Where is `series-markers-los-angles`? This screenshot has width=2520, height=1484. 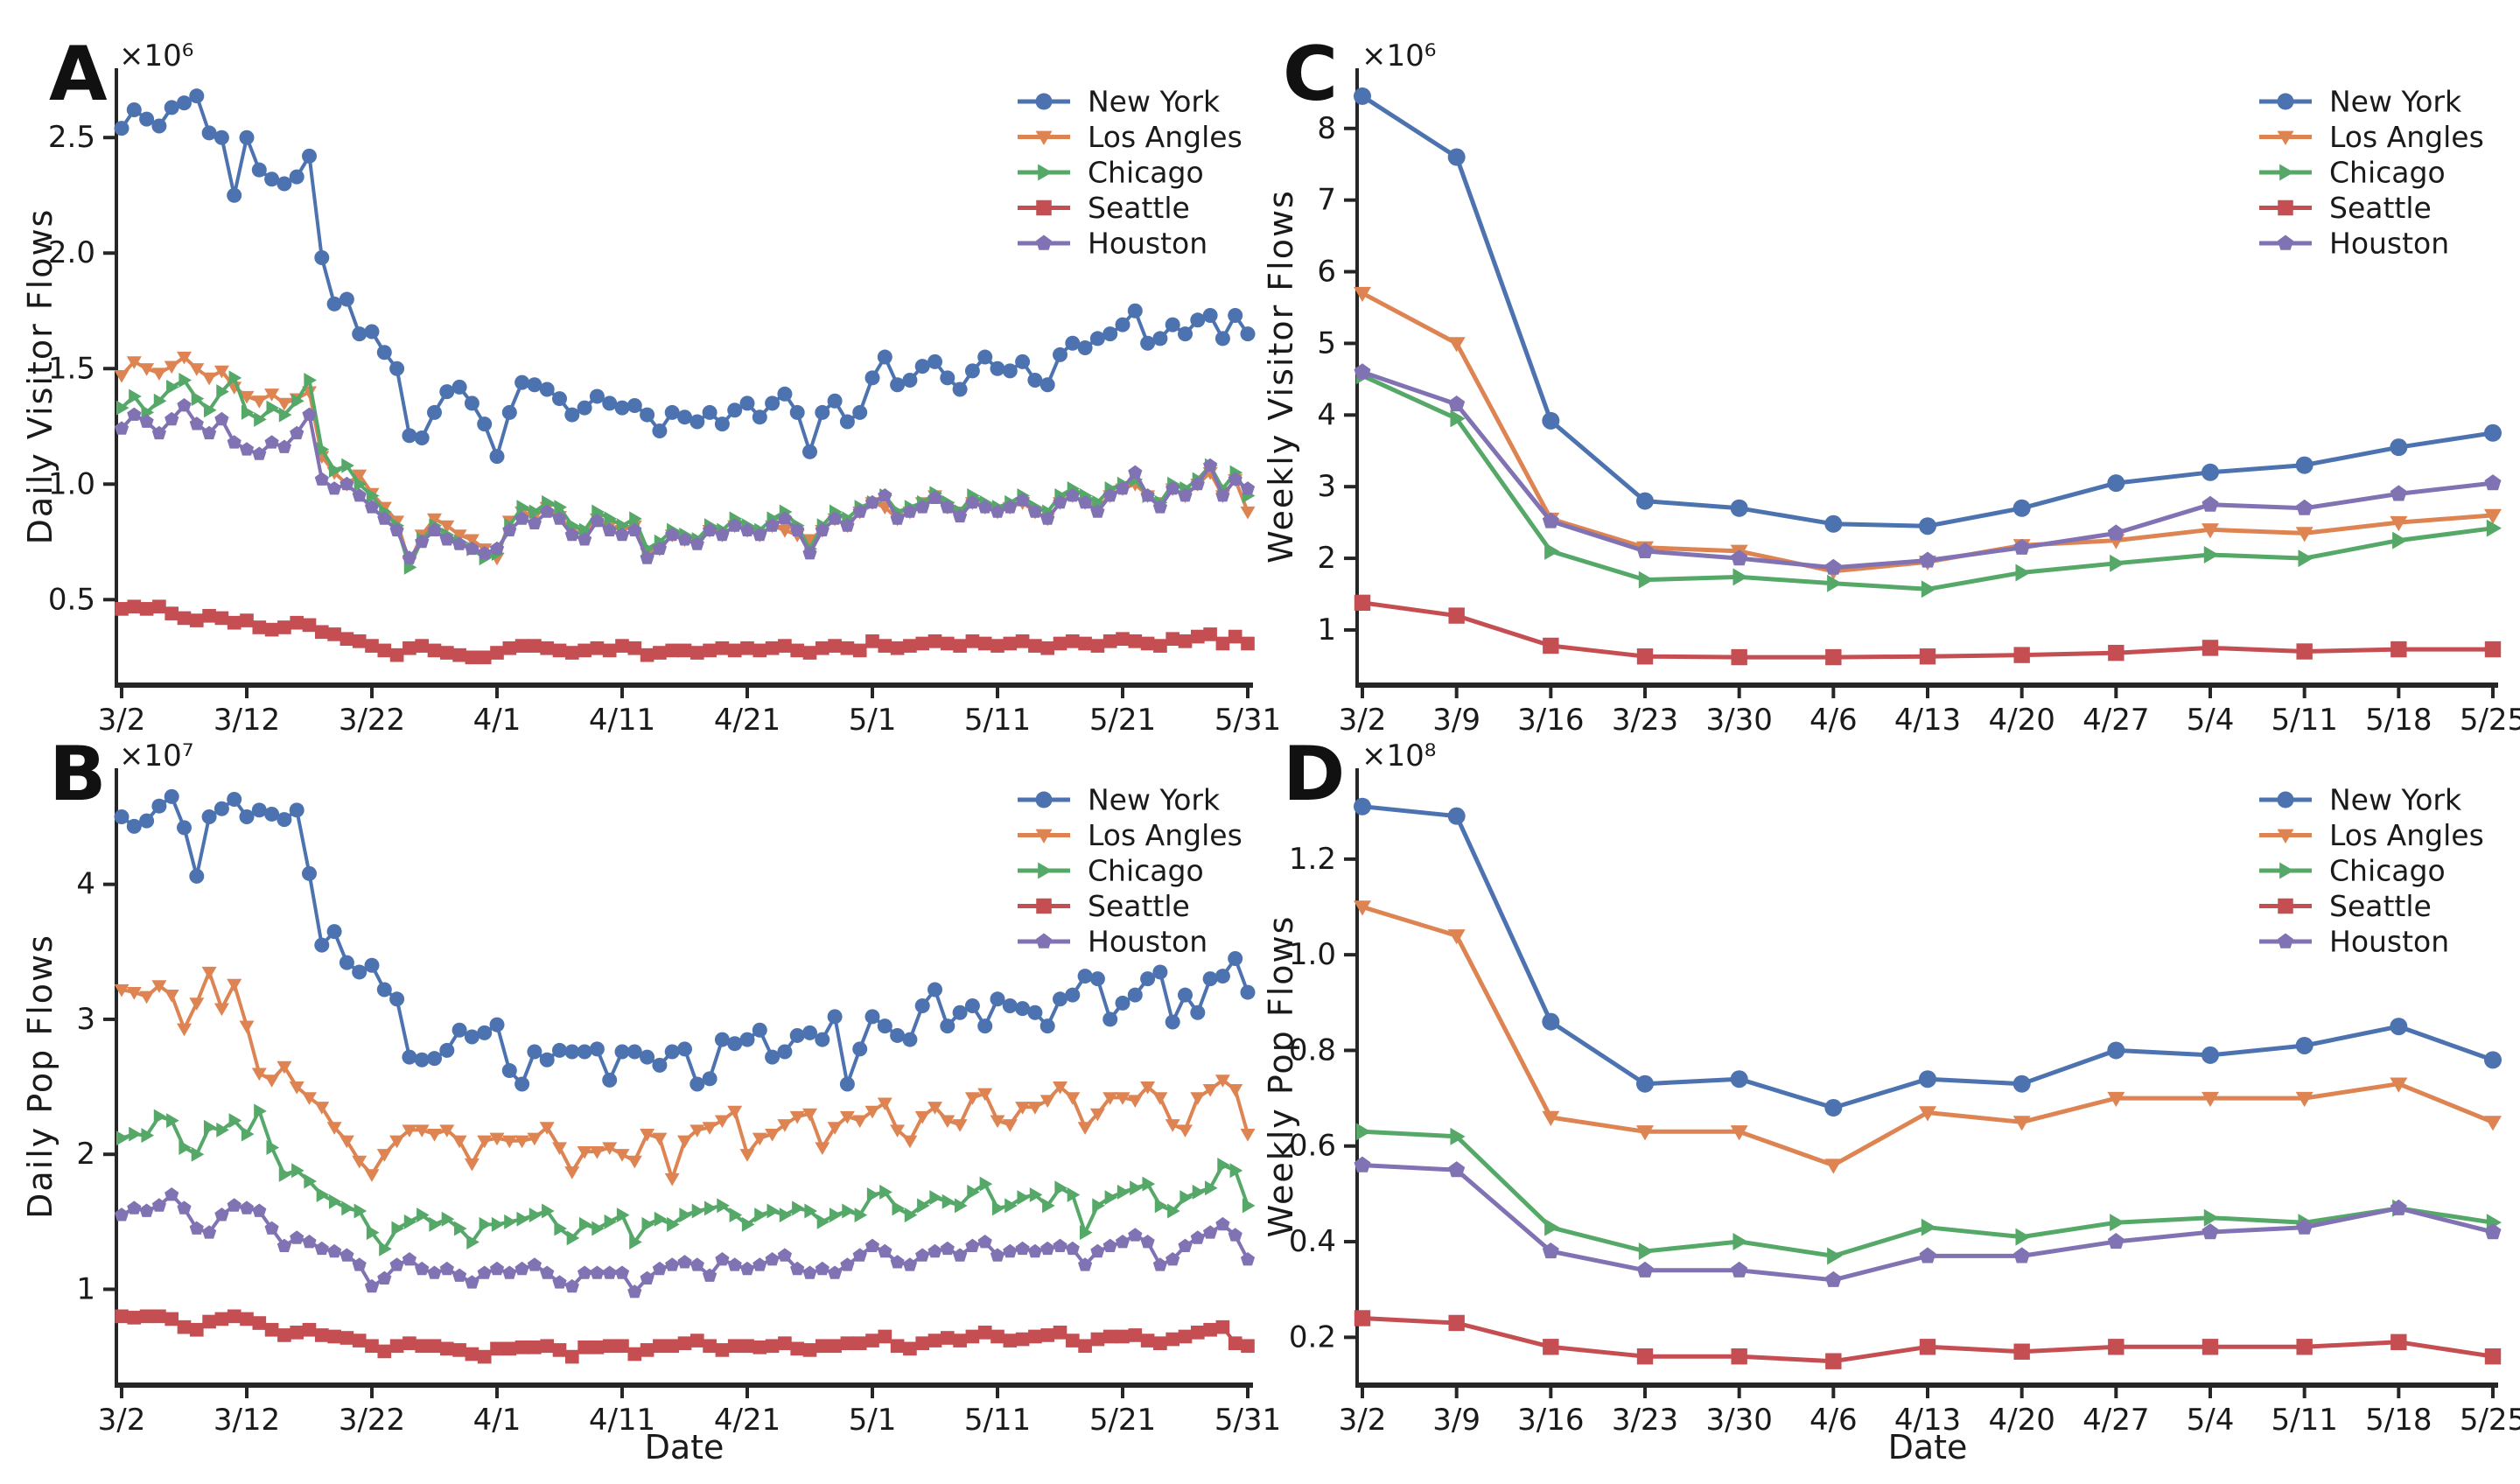
series-markers-los-angles is located at coordinates (1928, 1037).